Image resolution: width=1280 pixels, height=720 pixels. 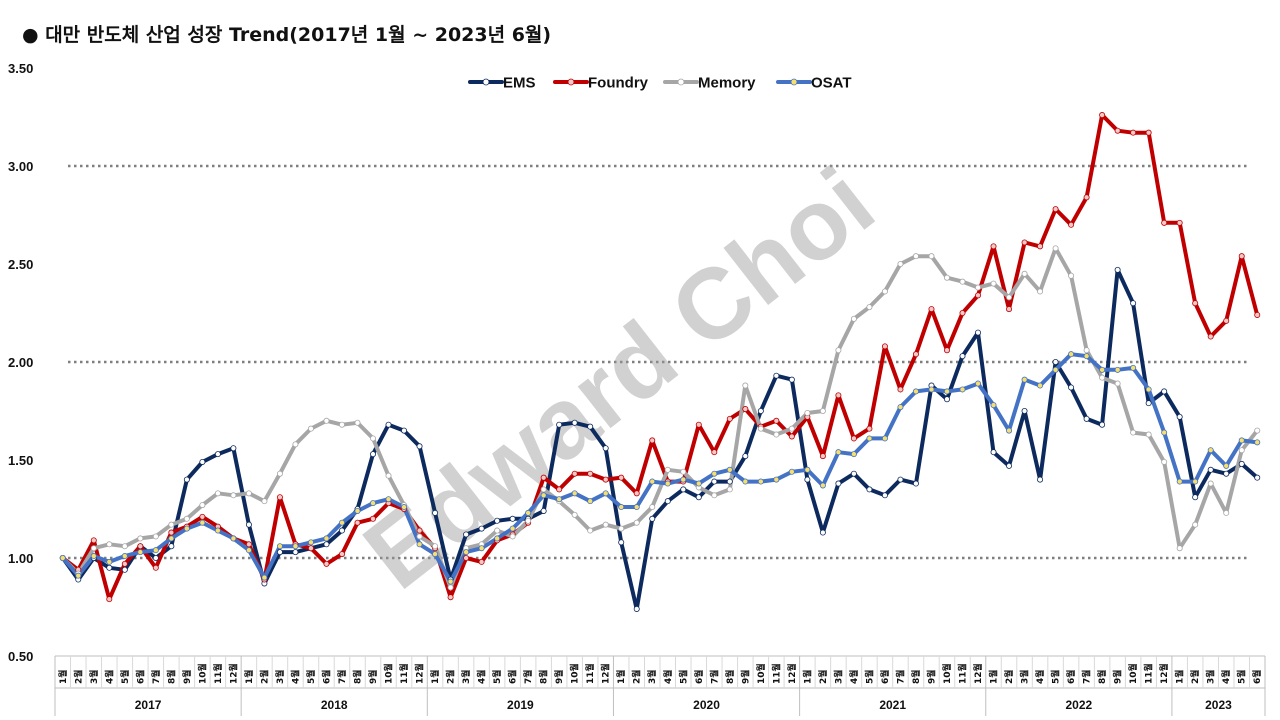 What do you see at coordinates (792, 673) in the screenshot?
I see `month-tick-label: 12월` at bounding box center [792, 673].